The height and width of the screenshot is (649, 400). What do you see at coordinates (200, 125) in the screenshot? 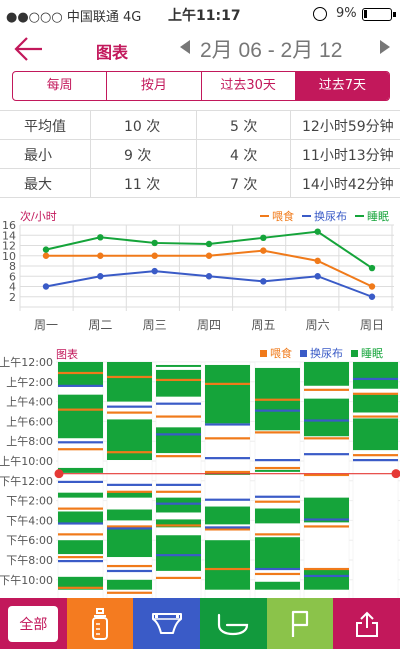
I see `stats-row-average: 平均值 10 次 5 次 12小时59分钟` at bounding box center [200, 125].